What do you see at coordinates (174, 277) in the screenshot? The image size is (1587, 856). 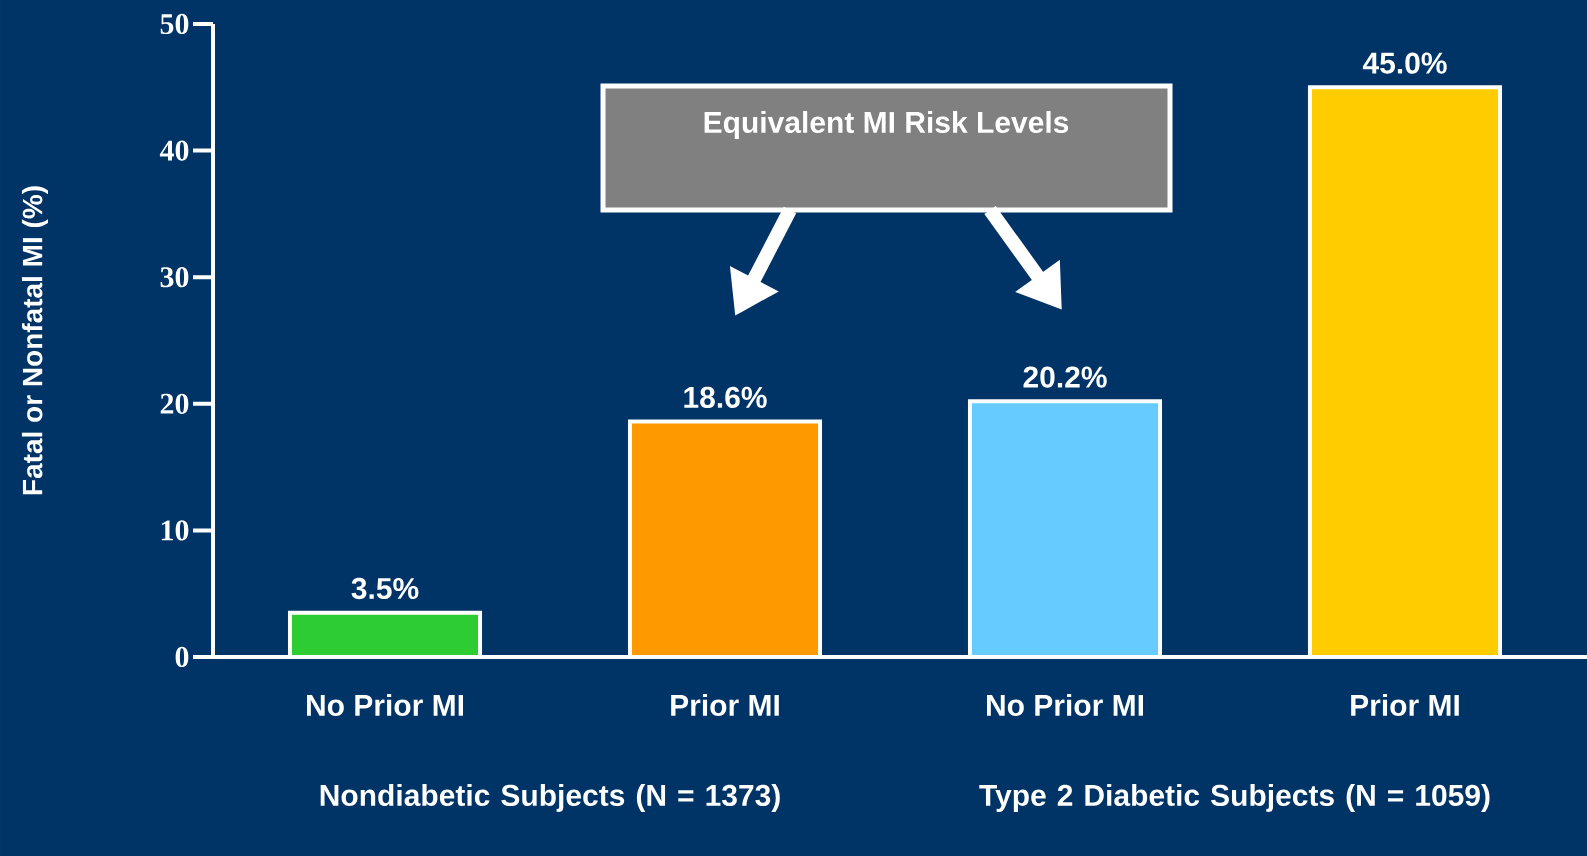 I see `y-tick-label: 30` at bounding box center [174, 277].